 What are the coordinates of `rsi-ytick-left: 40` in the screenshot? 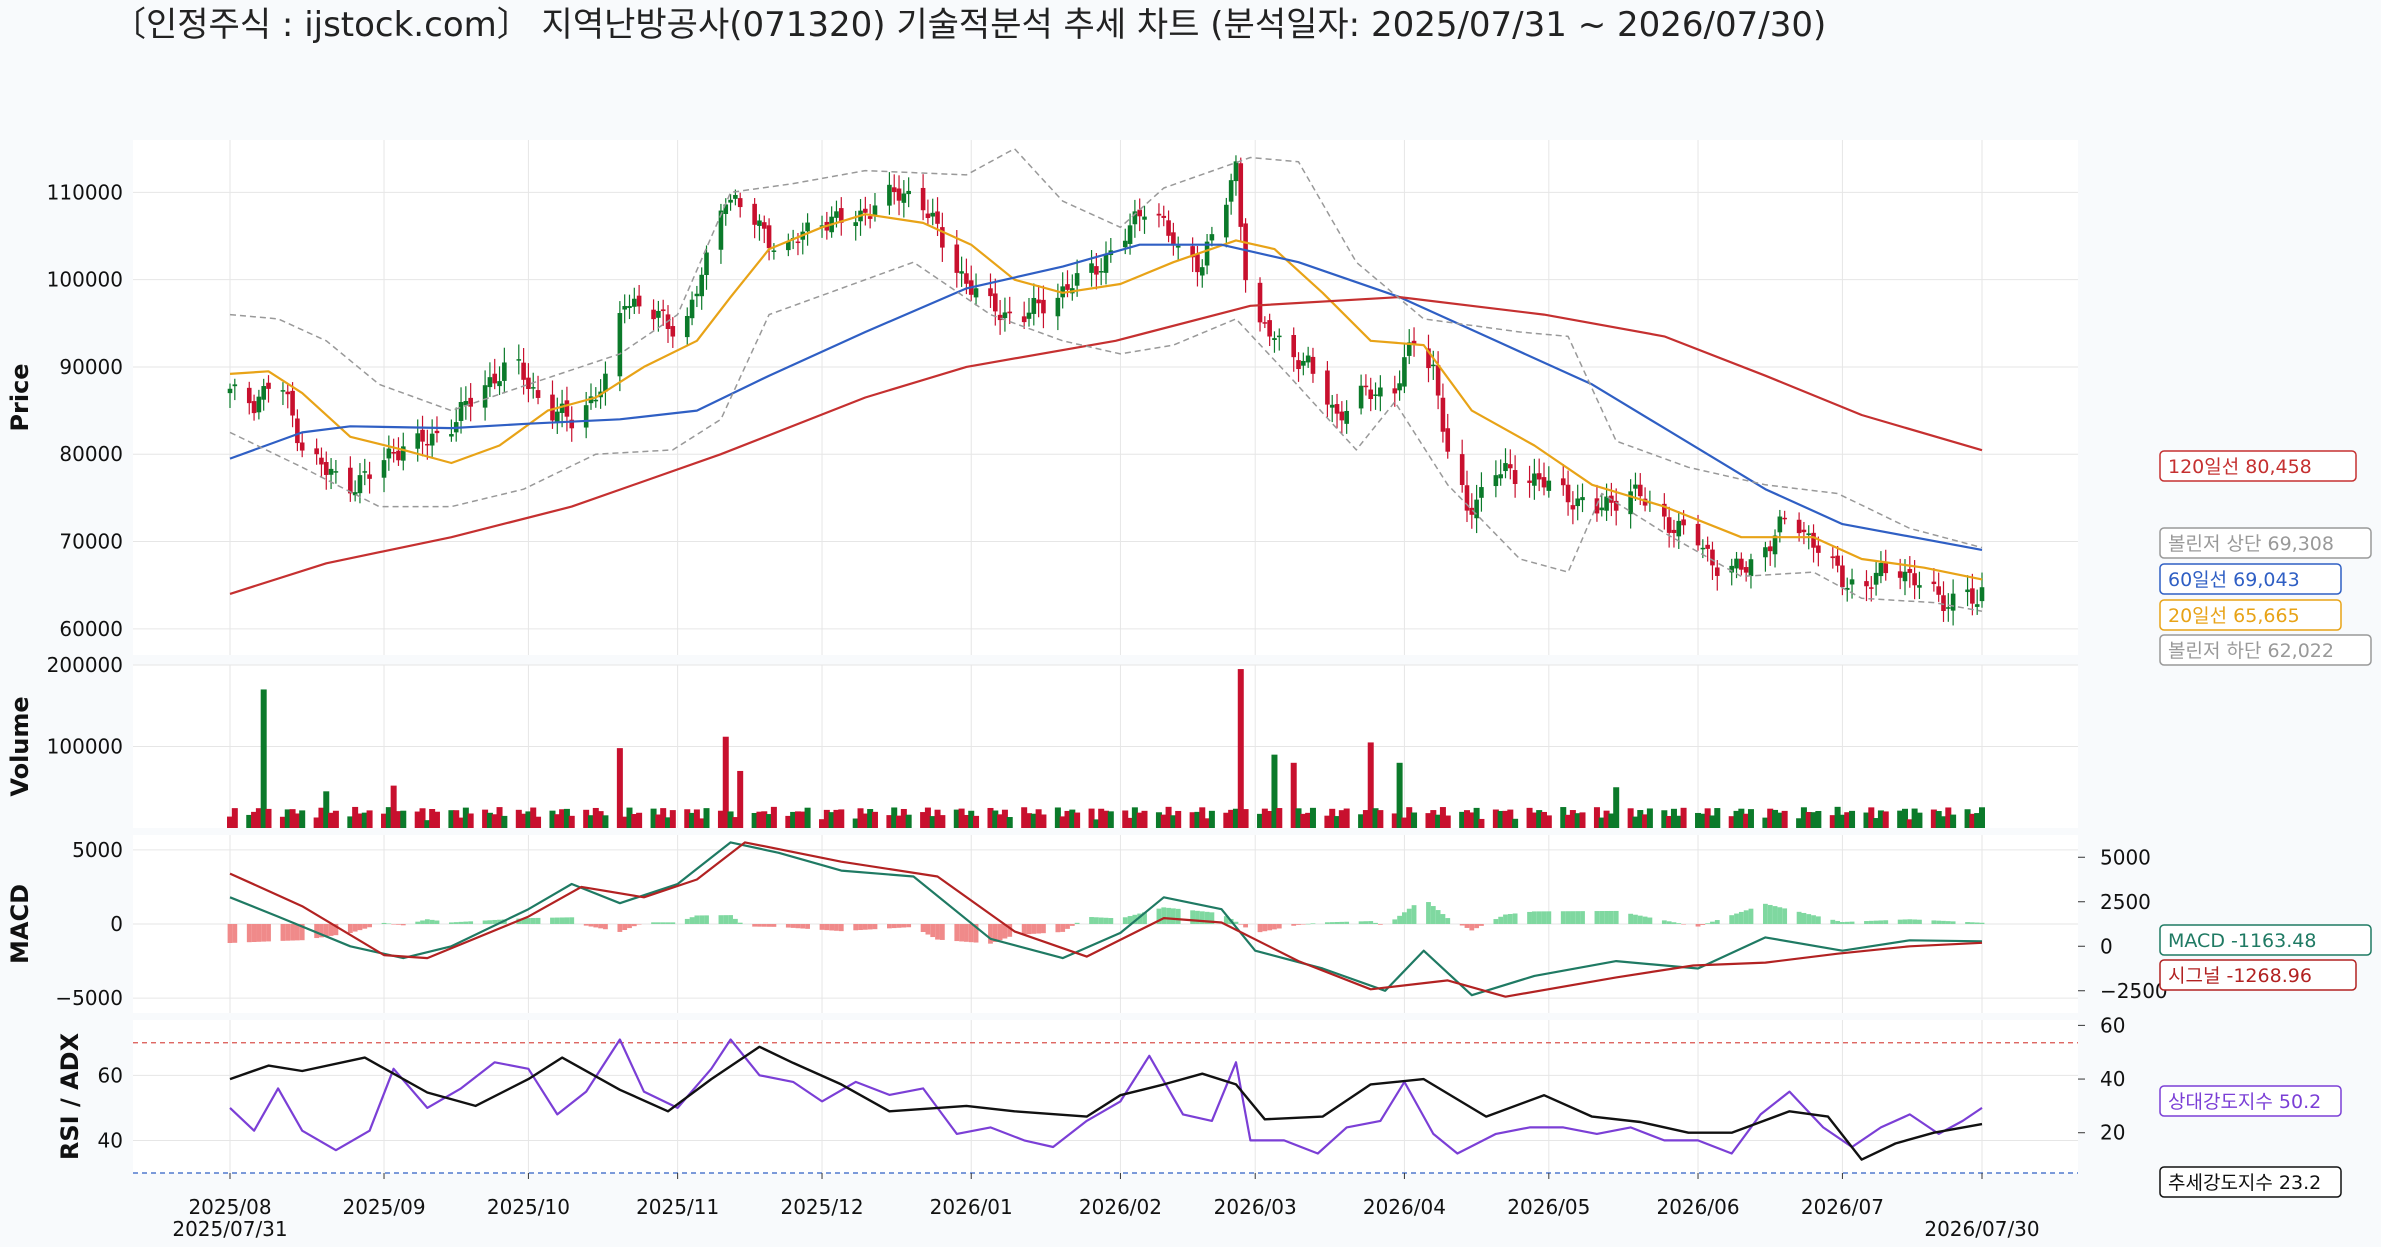 It's located at (110, 1140).